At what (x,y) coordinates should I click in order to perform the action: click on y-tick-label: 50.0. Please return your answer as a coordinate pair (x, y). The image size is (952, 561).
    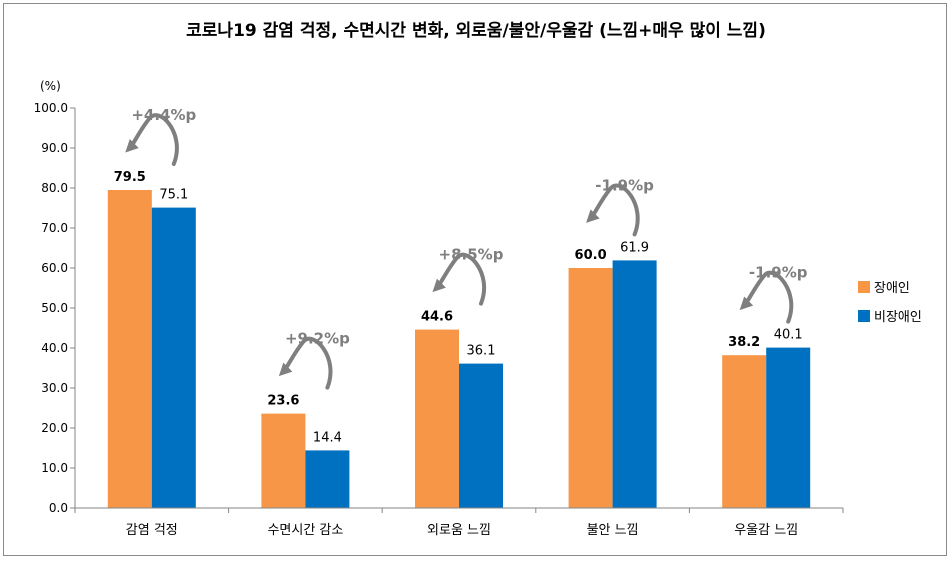
    Looking at the image, I should click on (54, 308).